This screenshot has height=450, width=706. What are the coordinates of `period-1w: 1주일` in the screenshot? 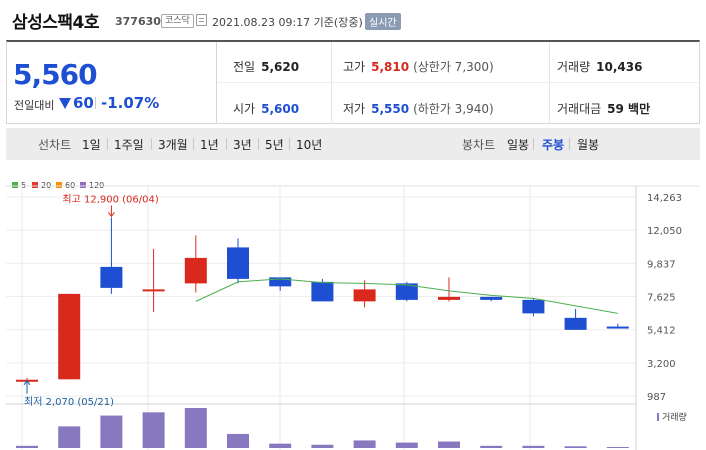 It's located at (129, 145).